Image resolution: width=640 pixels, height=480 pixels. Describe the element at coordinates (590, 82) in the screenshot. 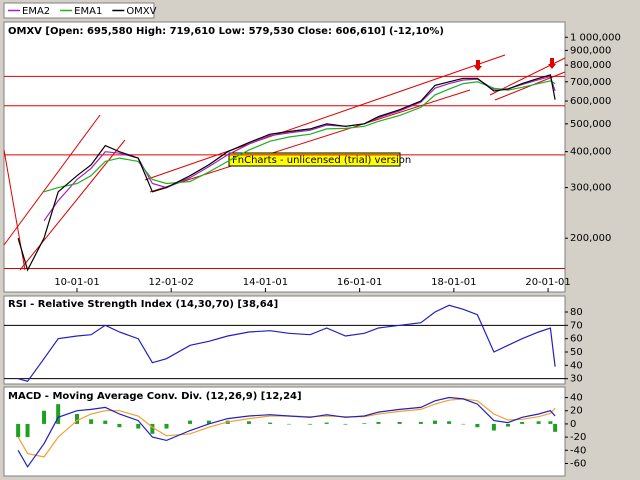

I see `y-tick-label: 700,000` at that location.